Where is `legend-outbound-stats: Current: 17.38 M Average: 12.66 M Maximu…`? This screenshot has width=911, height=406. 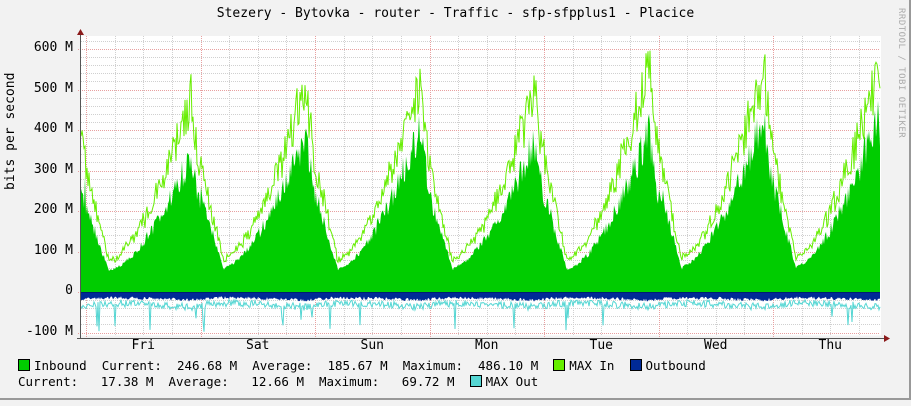 legend-outbound-stats: Current: 17.38 M Average: 12.66 M Maximu… is located at coordinates (236, 381).